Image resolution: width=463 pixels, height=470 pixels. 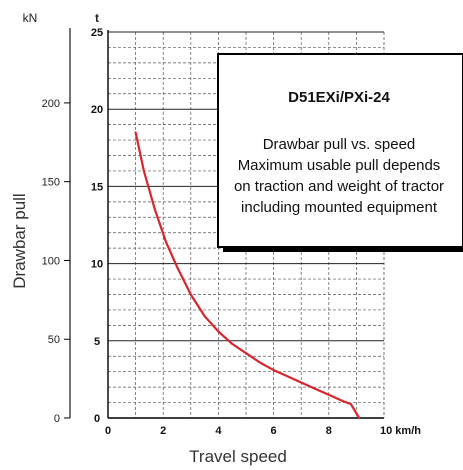 I want to click on y-tick-label-t: 0, so click(x=97, y=419).